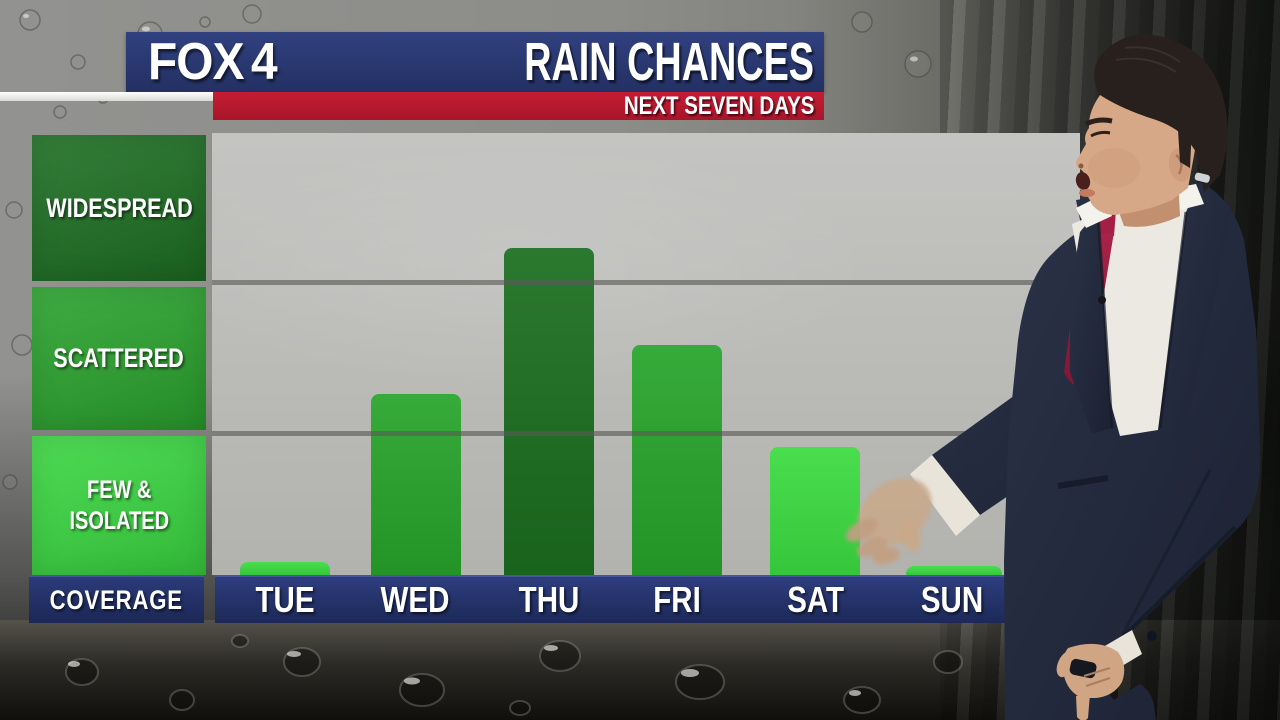 The image size is (1280, 720). What do you see at coordinates (416, 484) in the screenshot?
I see `bar-wed` at bounding box center [416, 484].